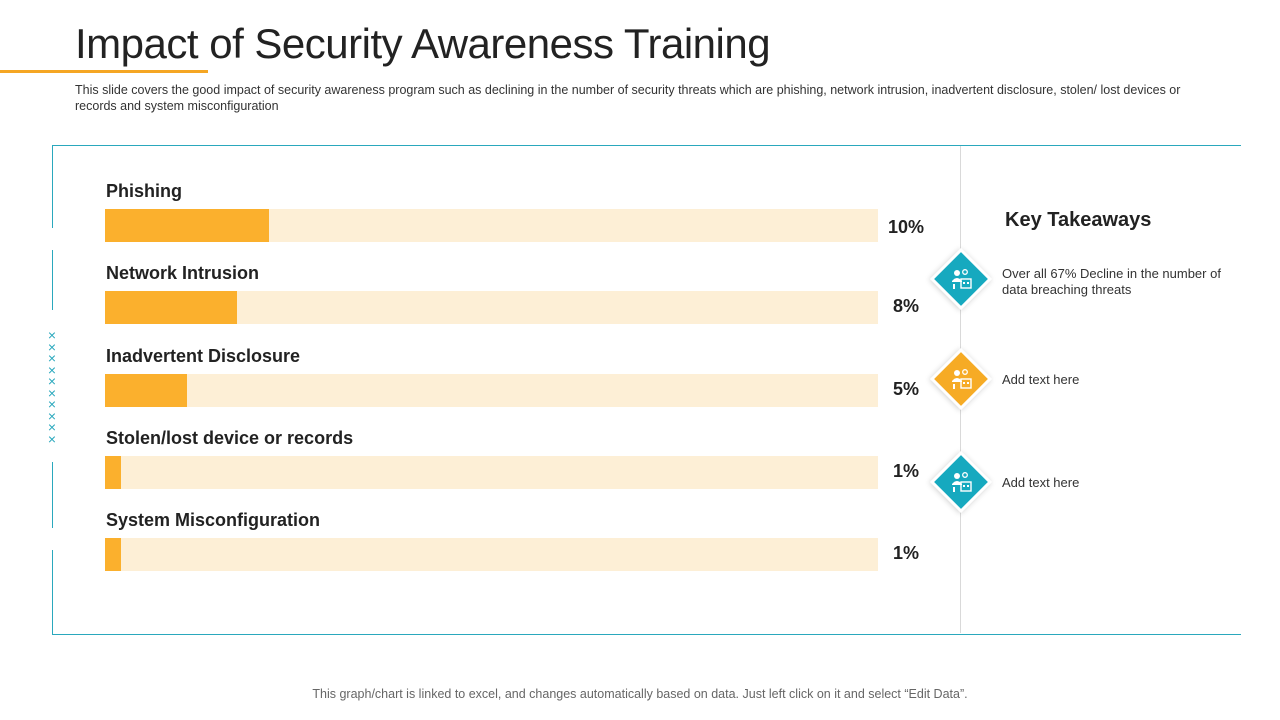  I want to click on key-takeaways-title: Key Takeaways, so click(1078, 220).